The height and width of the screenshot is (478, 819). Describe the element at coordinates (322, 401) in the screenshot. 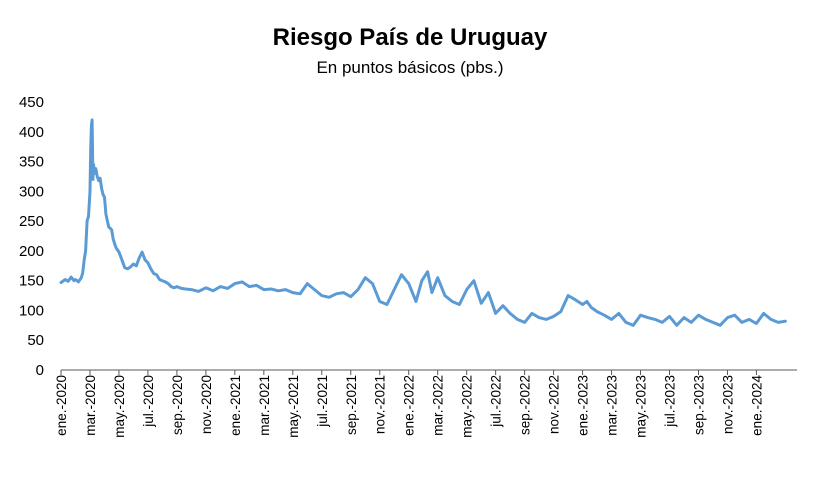

I see `x-tick-label: jul.-2021` at that location.